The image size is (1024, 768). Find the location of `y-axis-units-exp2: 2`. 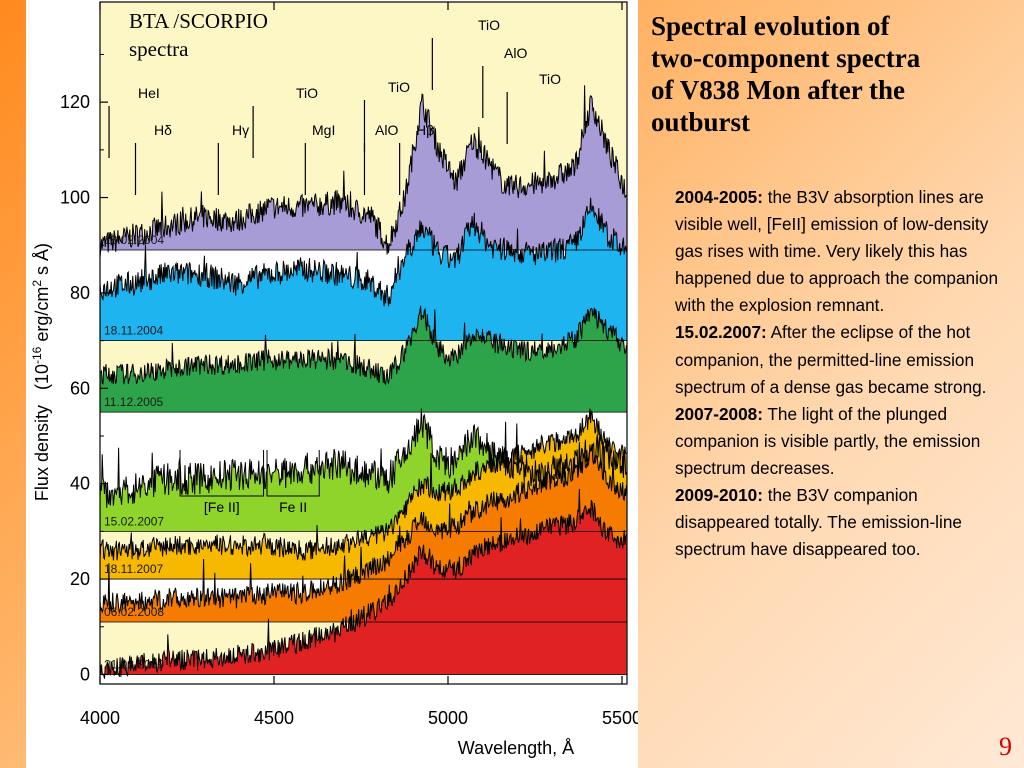

y-axis-units-exp2: 2 is located at coordinates (37, 283).